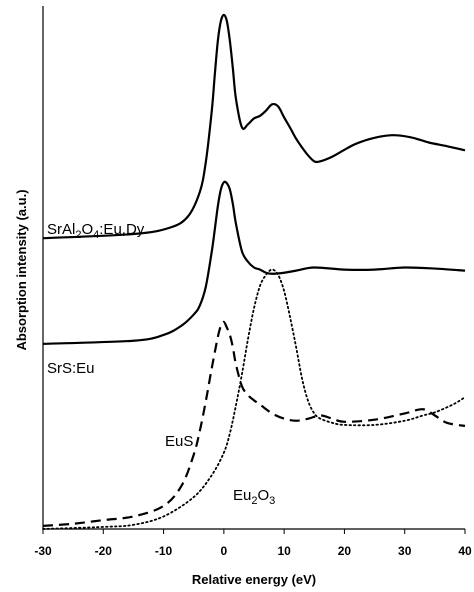 This screenshot has height=592, width=474. Describe the element at coordinates (21, 269) in the screenshot. I see `y-axis-title: Absorption intensity (a.u.)` at that location.